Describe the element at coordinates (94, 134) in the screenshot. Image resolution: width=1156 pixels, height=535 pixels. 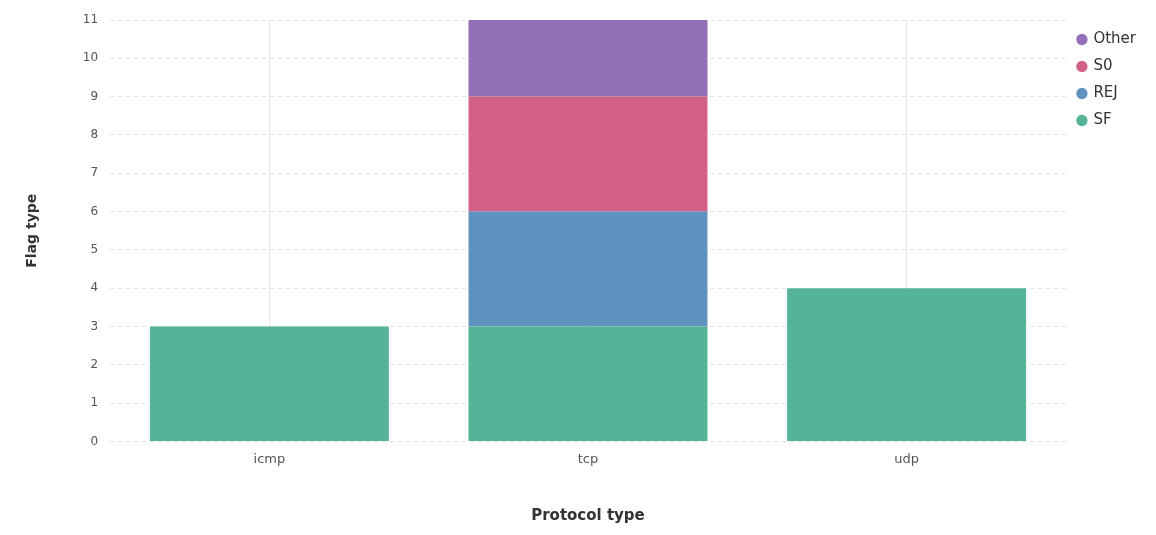
I see `y-tick-label: 8` at that location.